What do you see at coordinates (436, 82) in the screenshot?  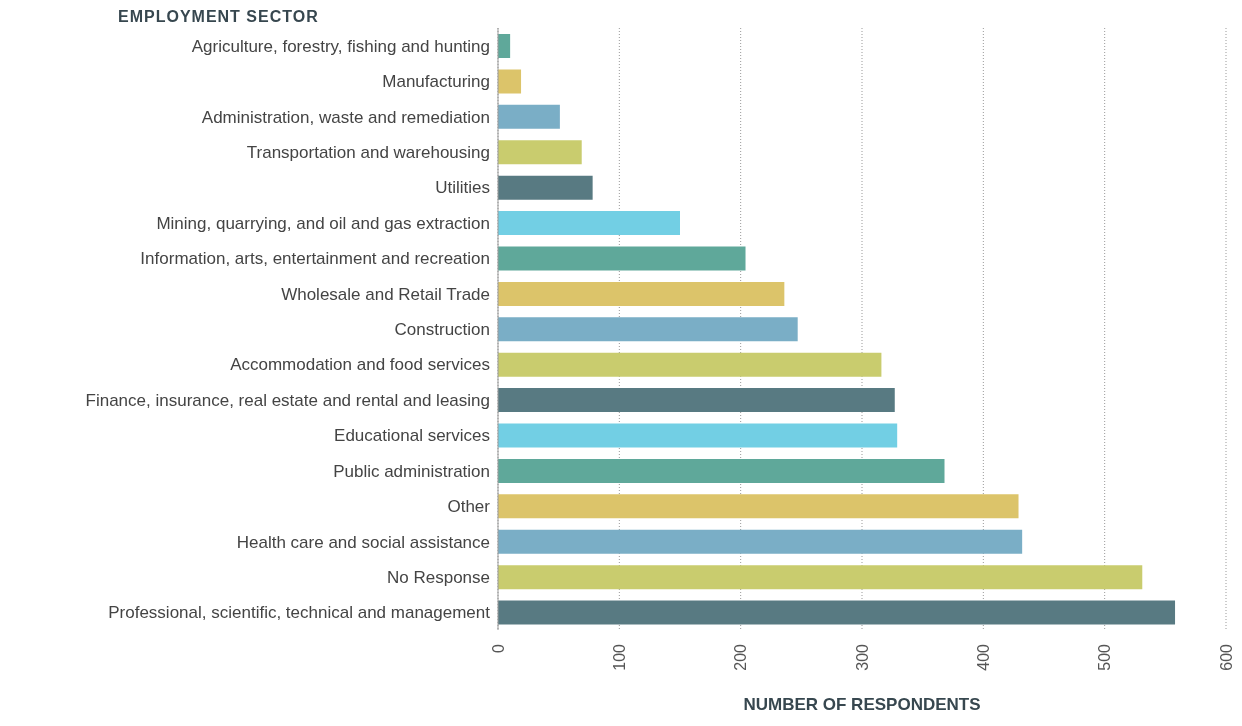 I see `y-tick-label: Manufacturing` at bounding box center [436, 82].